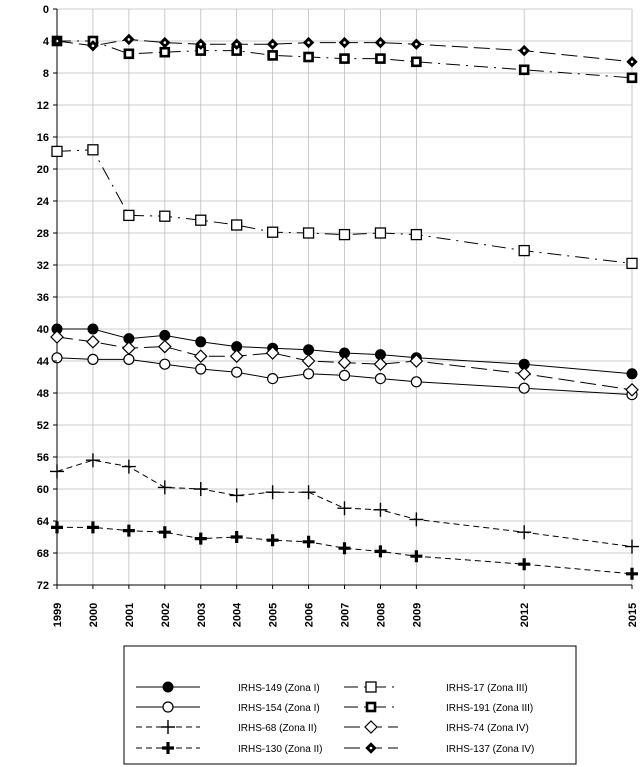 The height and width of the screenshot is (767, 640). Describe the element at coordinates (43, 490) in the screenshot. I see `y-tick-label: 60` at that location.